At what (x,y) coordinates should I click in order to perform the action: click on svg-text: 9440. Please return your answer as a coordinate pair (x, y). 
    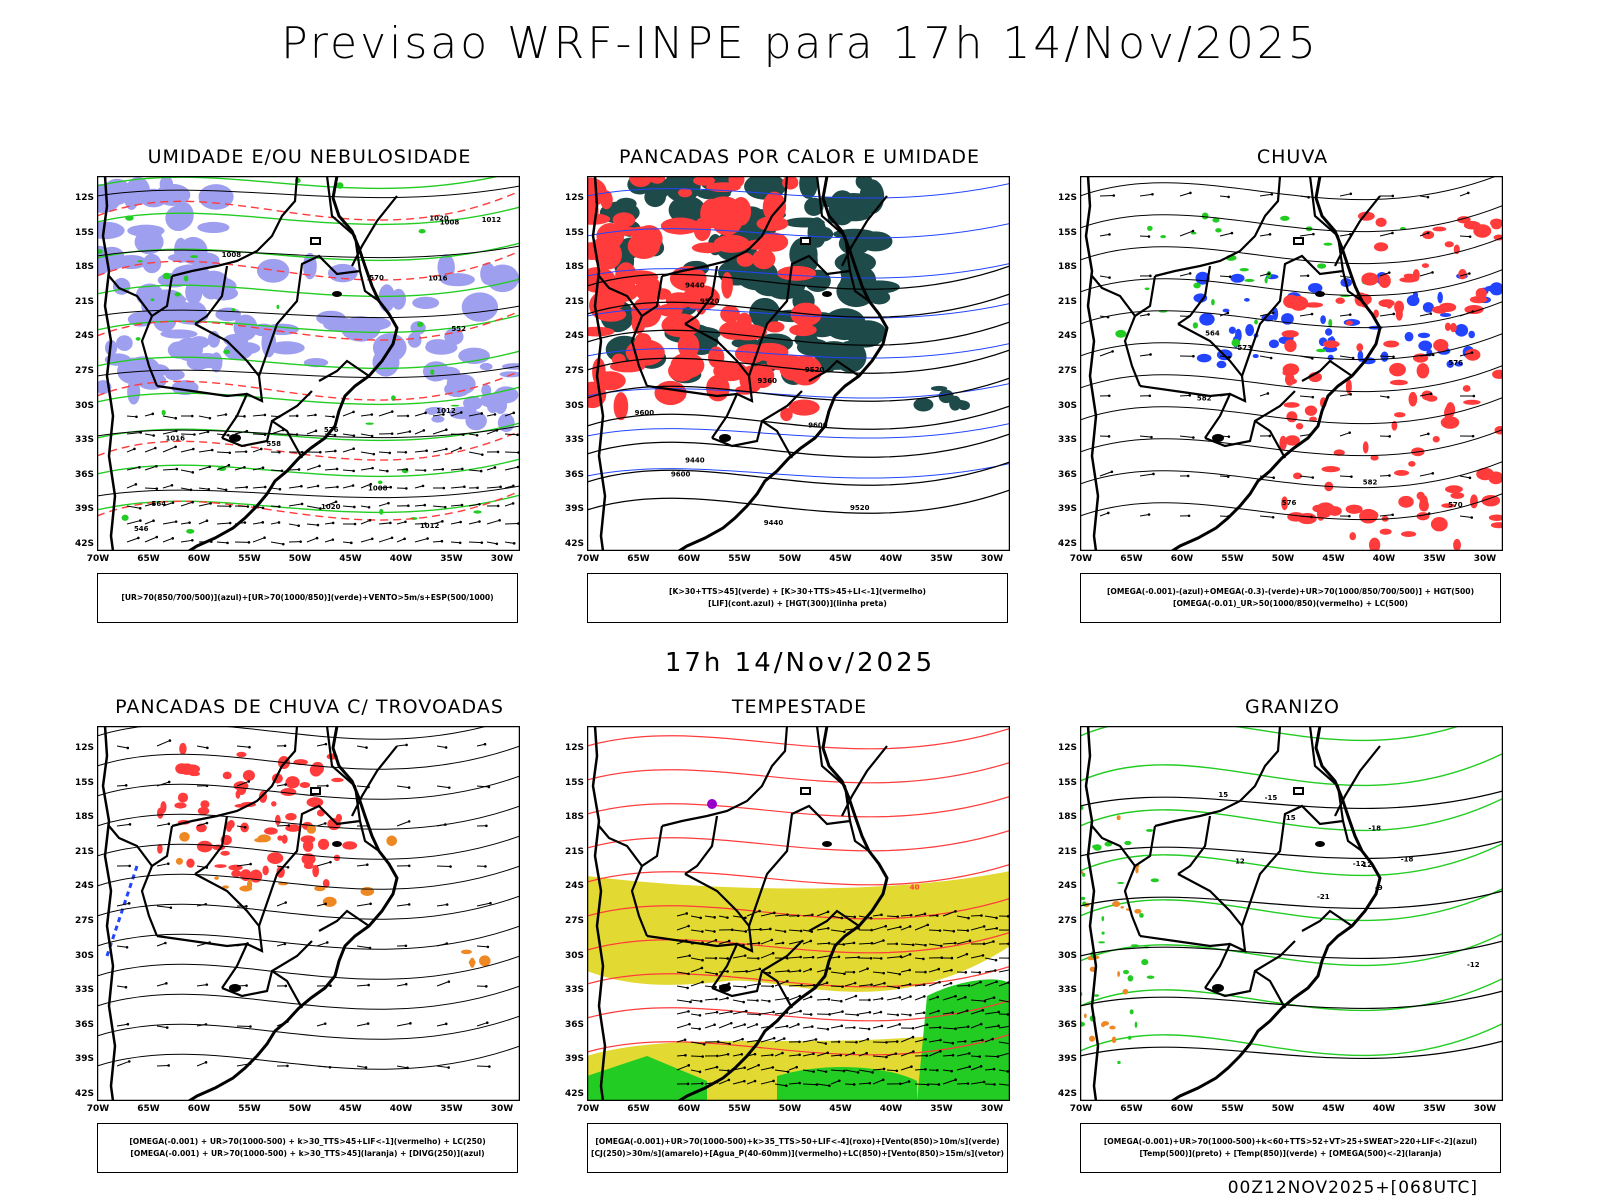
    Looking at the image, I should click on (695, 285).